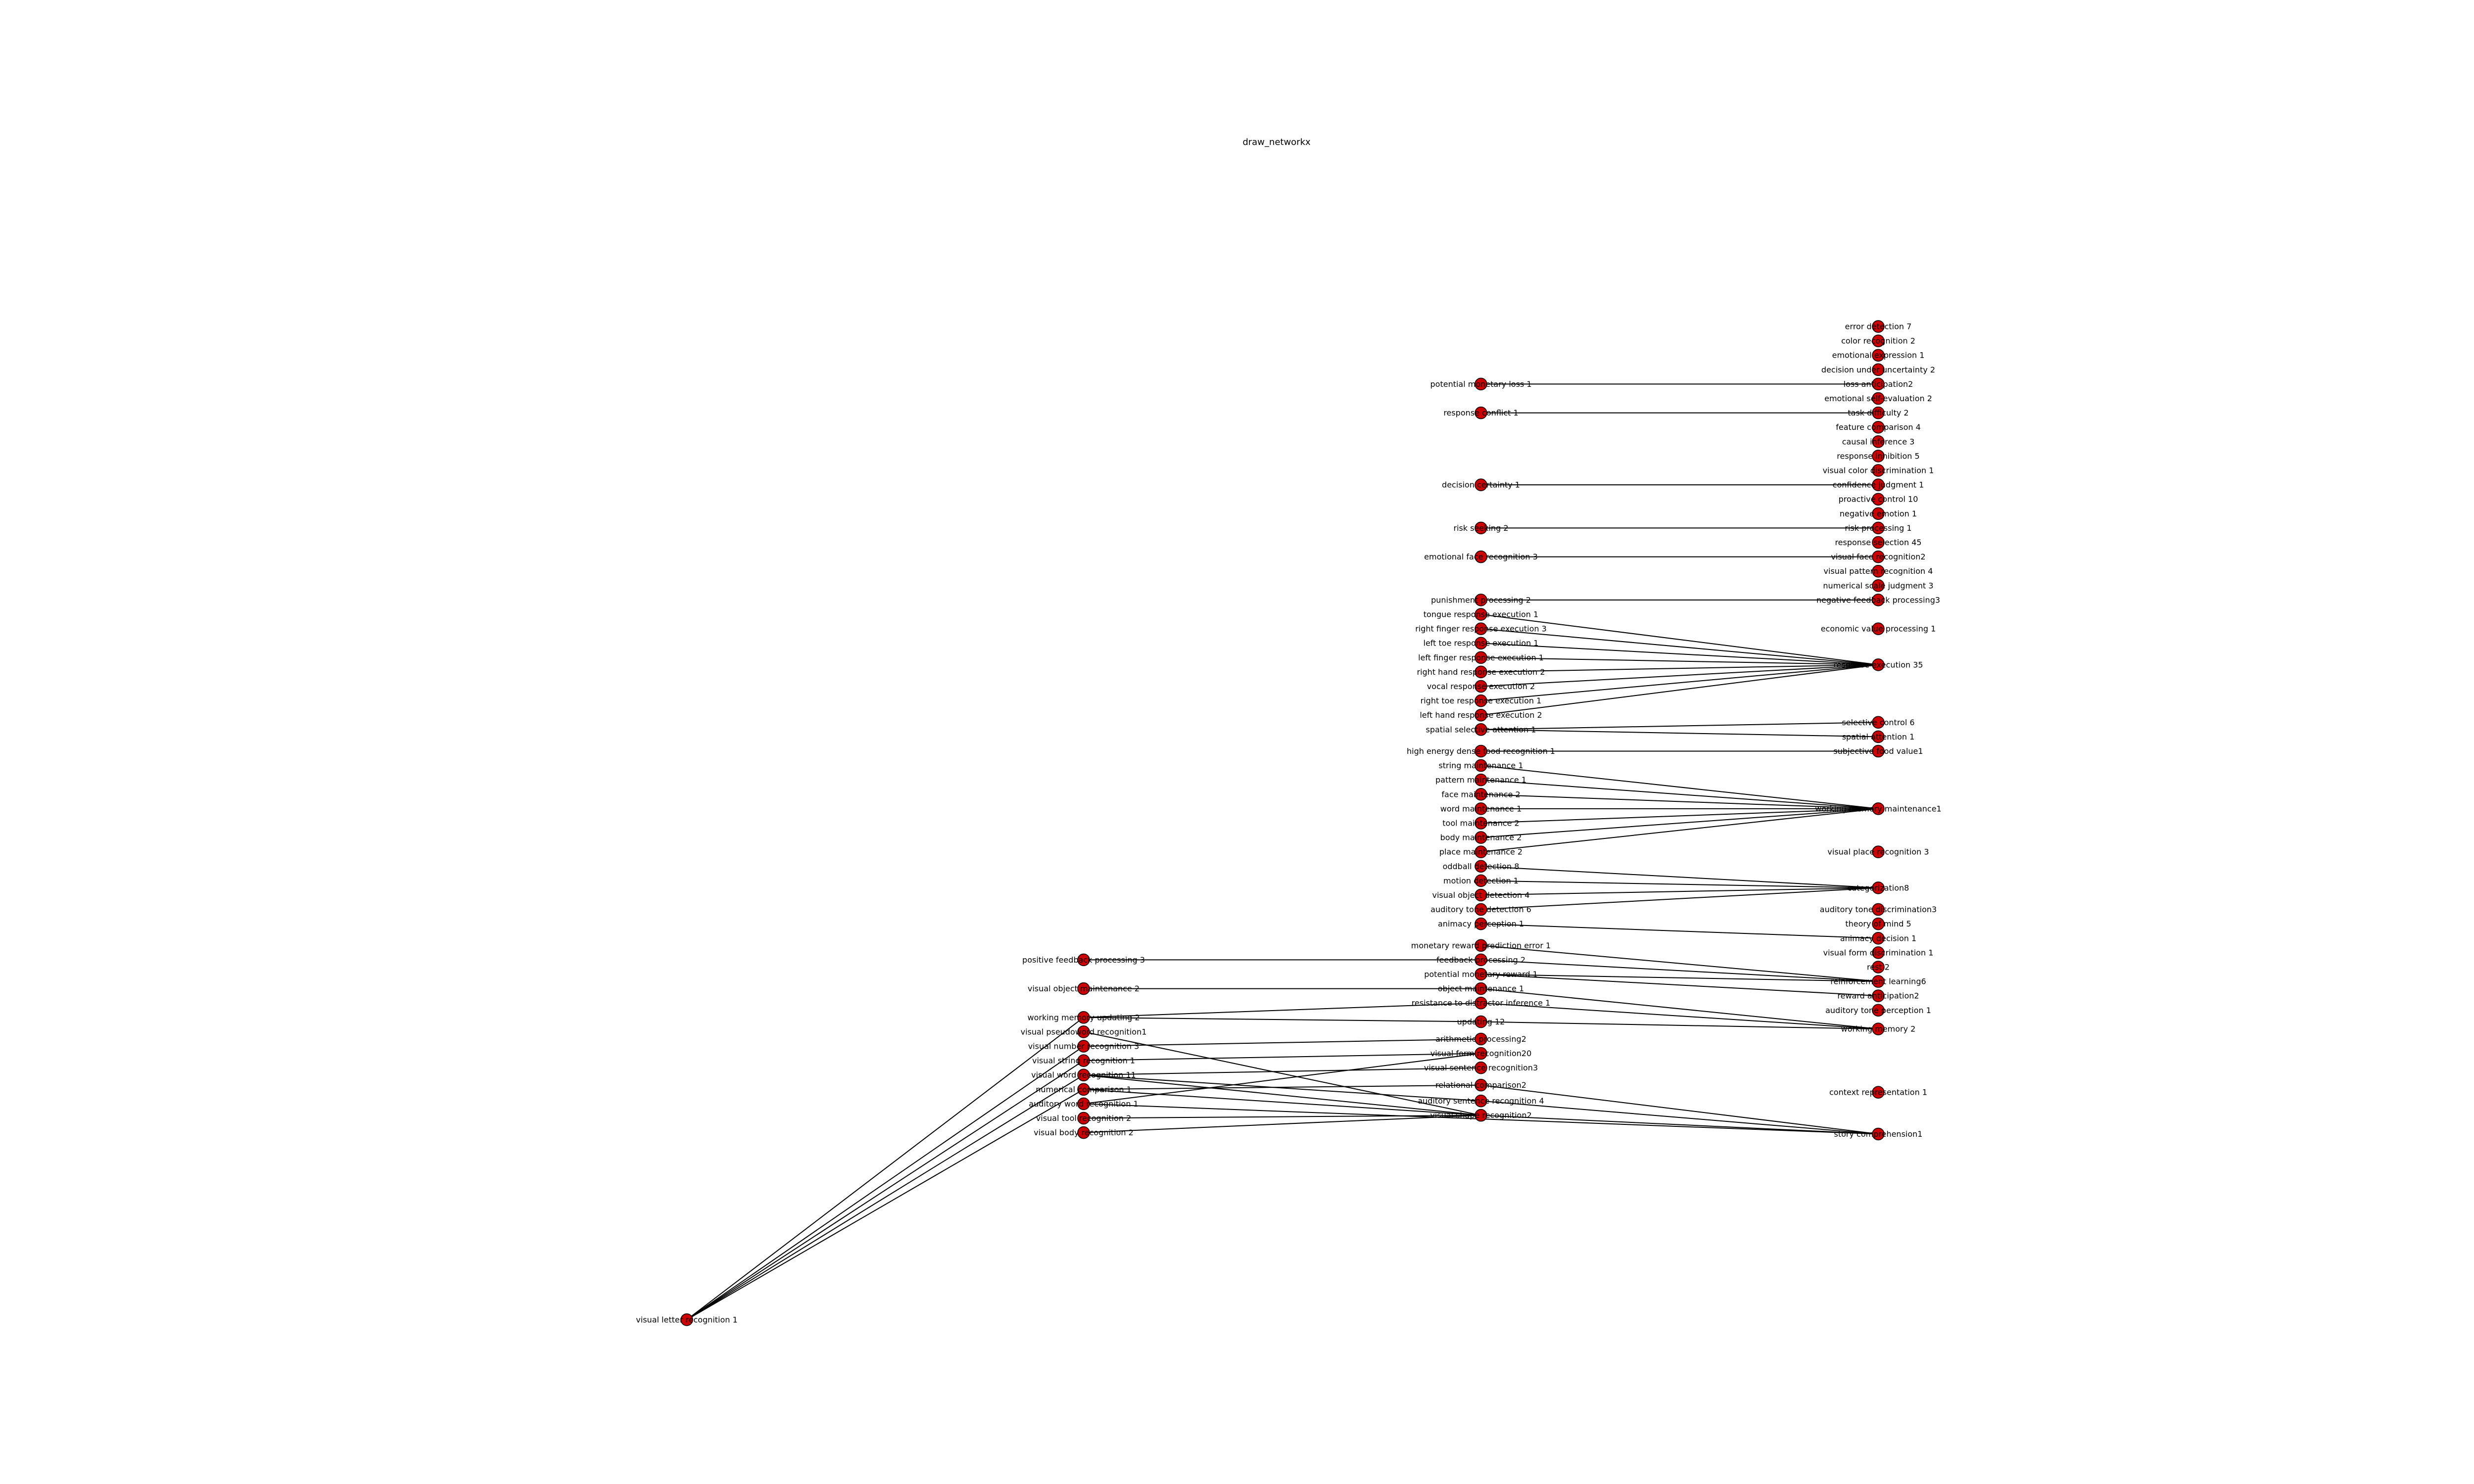  Describe the element at coordinates (1679, 891) in the screenshot. I see `edge-visual-object-detection-4--categorization8` at that location.